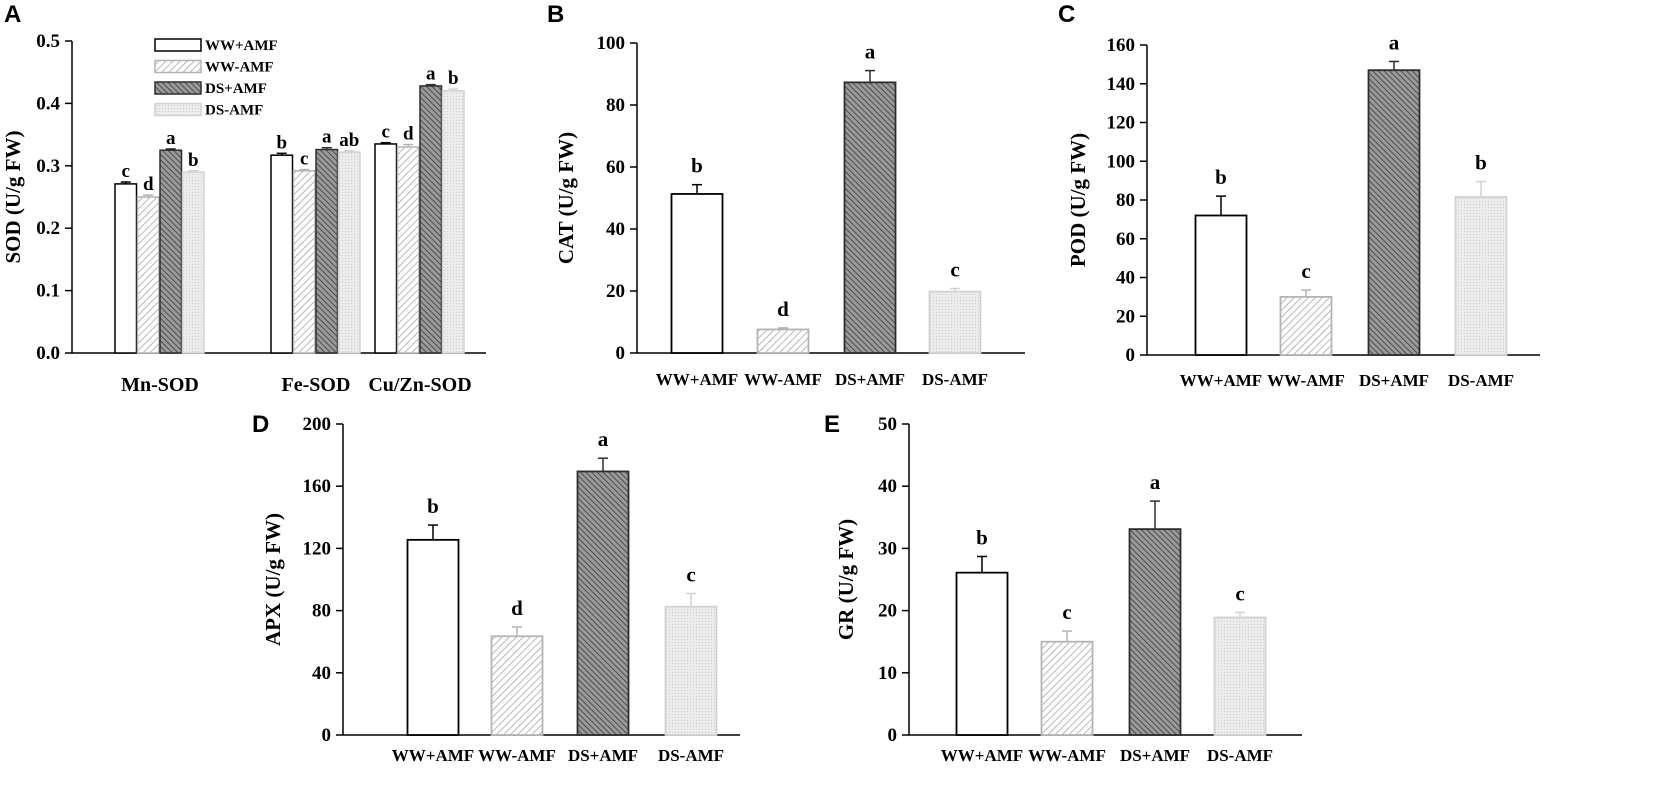 The height and width of the screenshot is (808, 1654). I want to click on y-tick-label: 60, so click(1125, 239).